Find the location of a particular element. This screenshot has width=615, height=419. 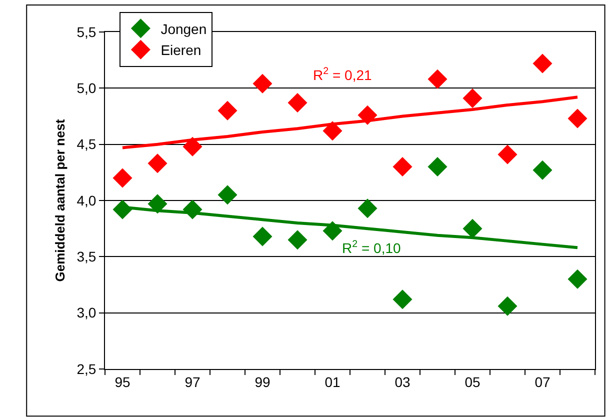

y-tick-label: 3,0 is located at coordinates (86, 312).